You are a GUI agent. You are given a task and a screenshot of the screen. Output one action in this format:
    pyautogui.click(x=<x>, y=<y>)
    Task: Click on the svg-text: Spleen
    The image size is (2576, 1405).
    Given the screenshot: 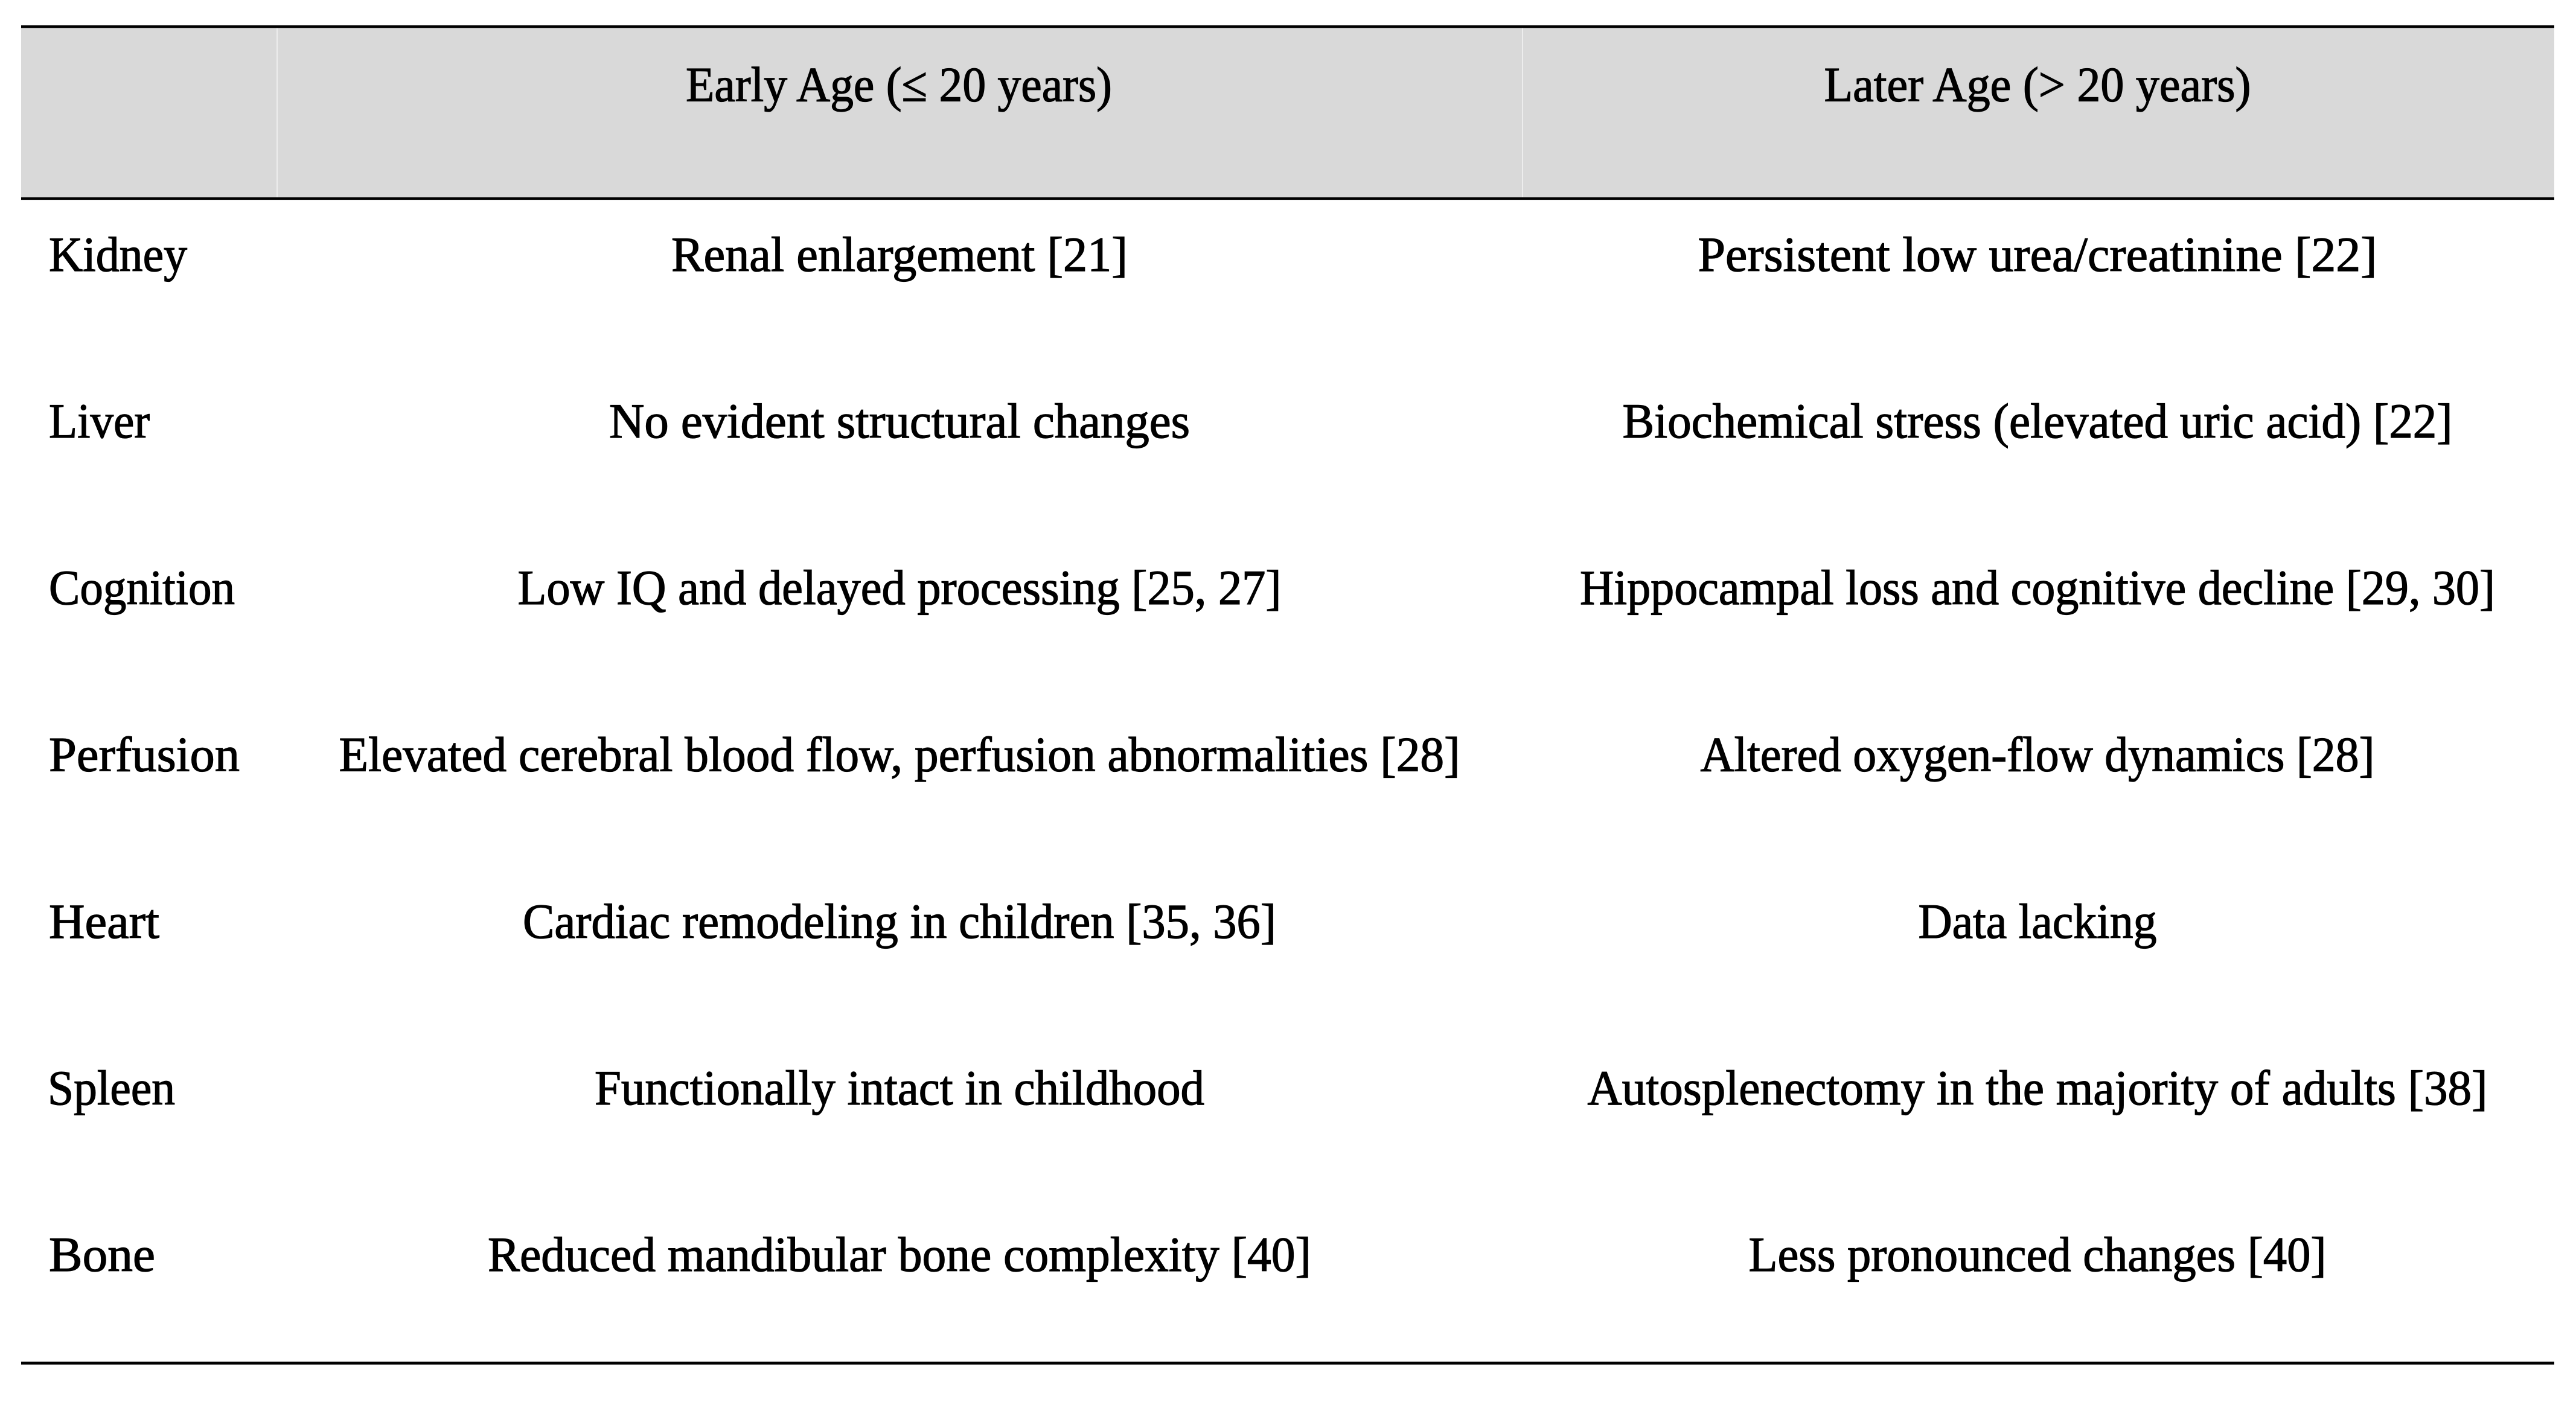 What is the action you would take?
    pyautogui.click(x=112, y=1087)
    